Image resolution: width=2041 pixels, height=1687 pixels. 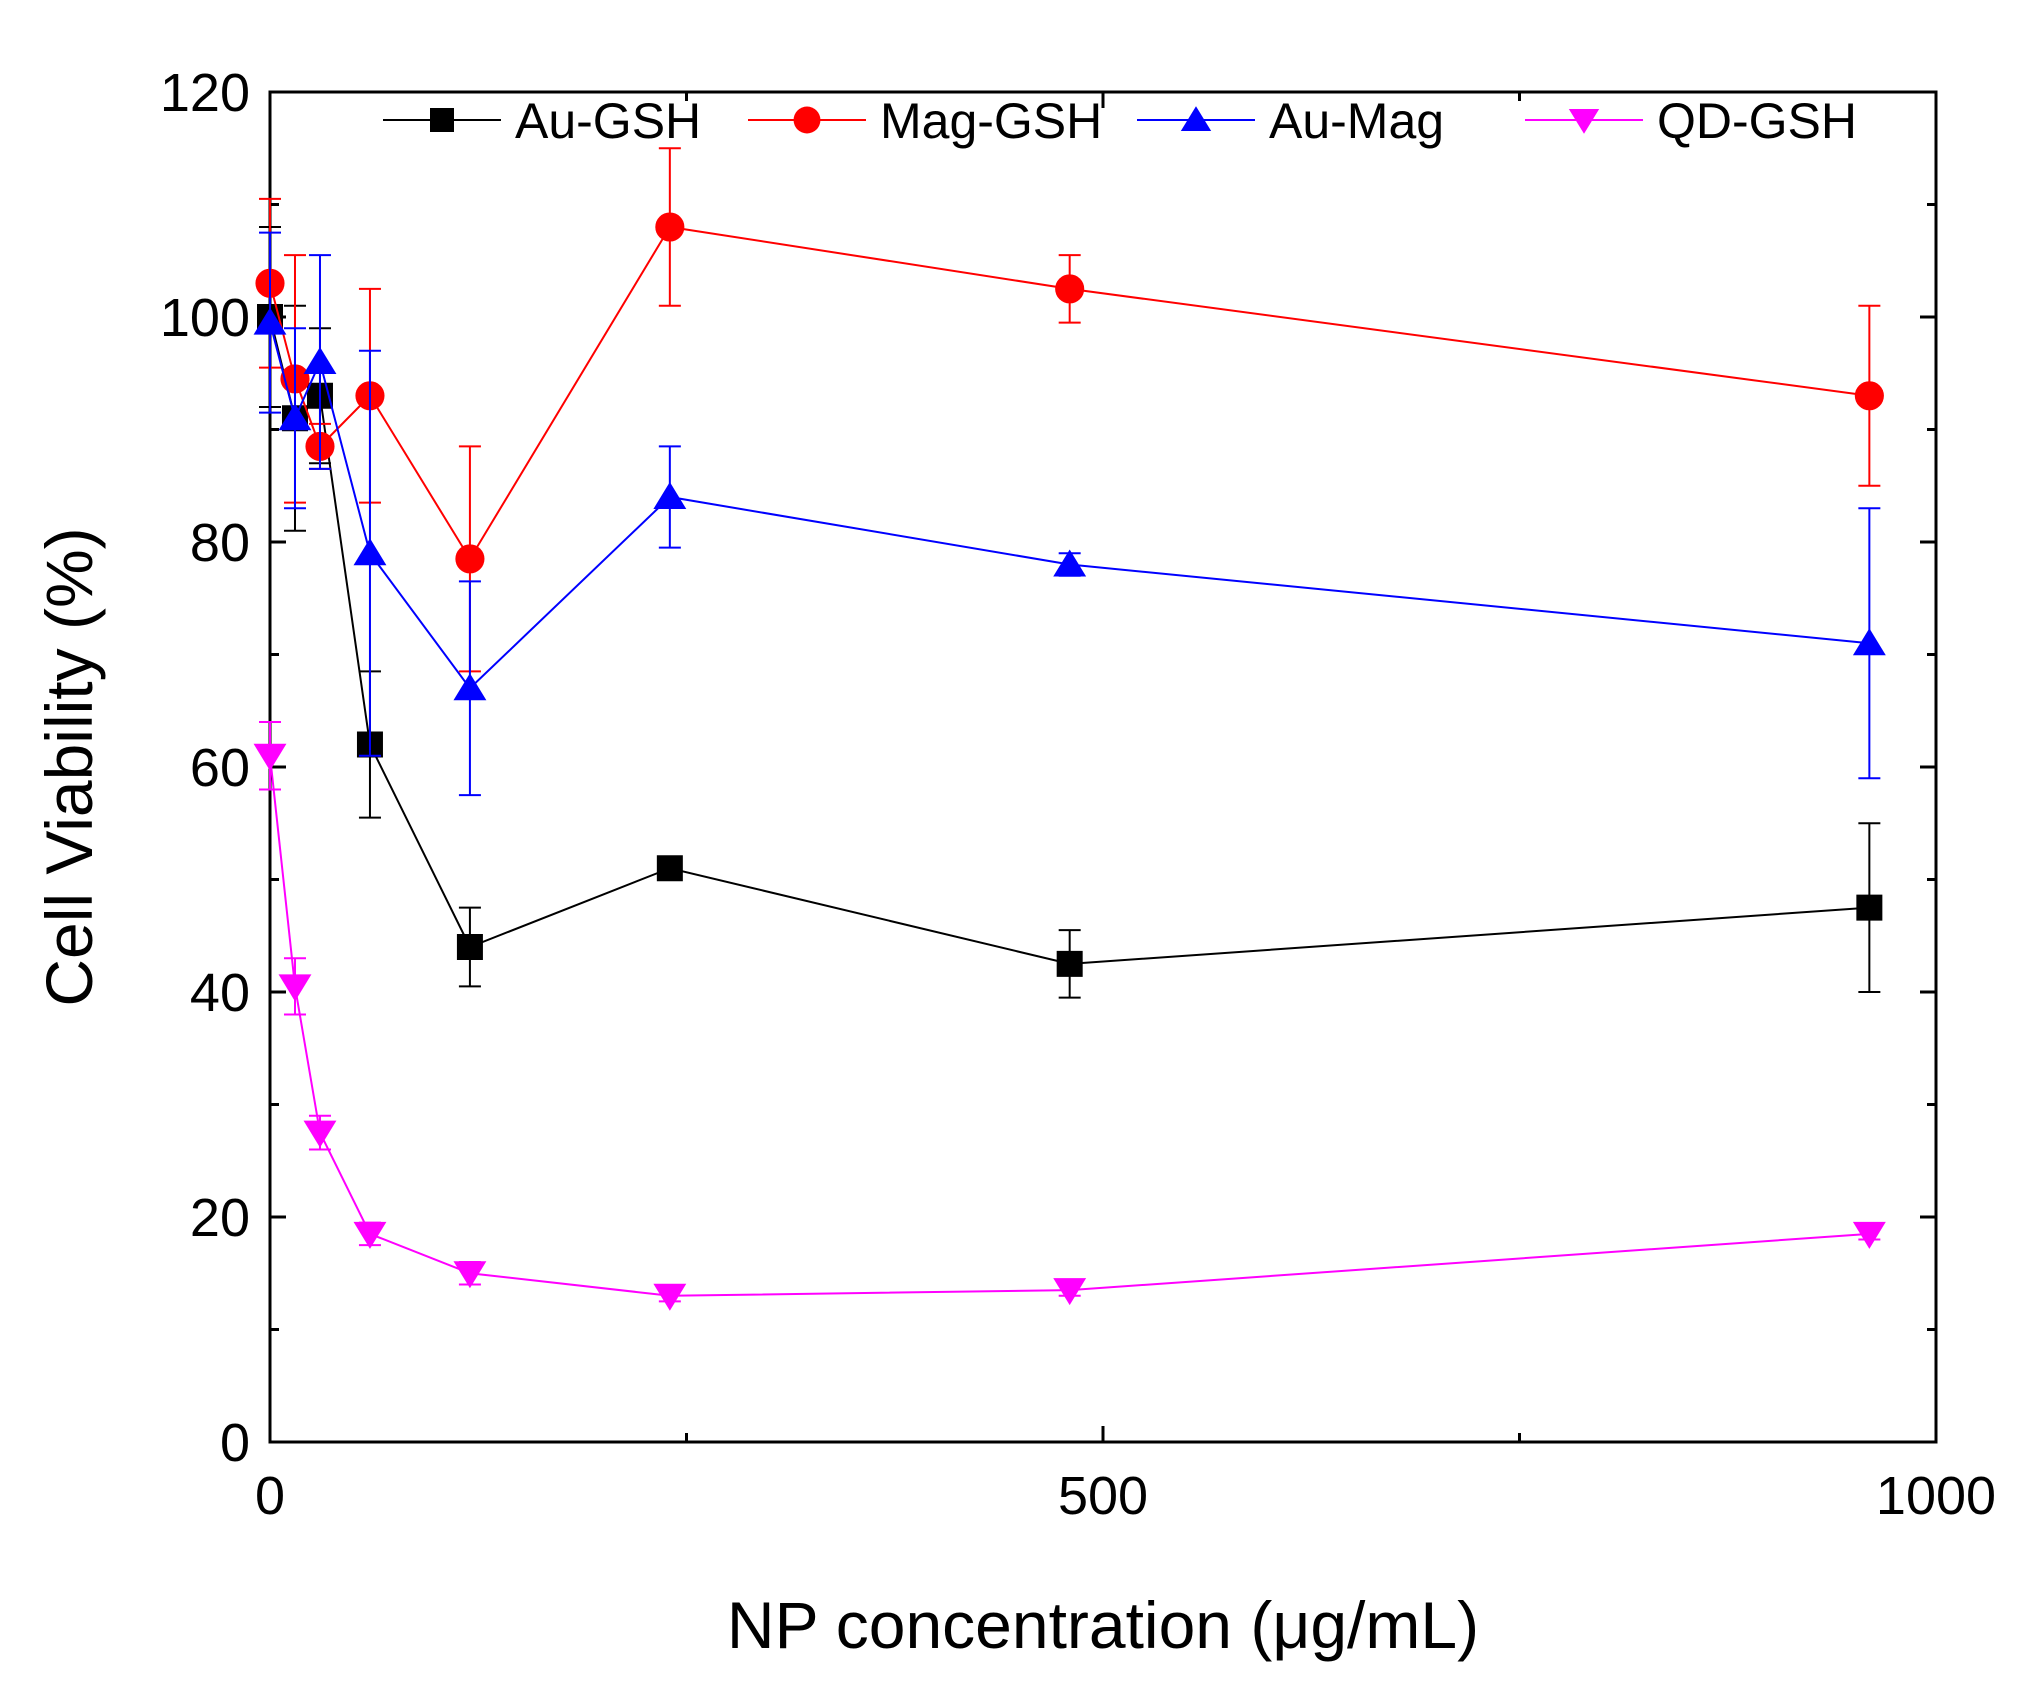 What do you see at coordinates (205, 318) in the screenshot?
I see `y-tick-label-100: 100` at bounding box center [205, 318].